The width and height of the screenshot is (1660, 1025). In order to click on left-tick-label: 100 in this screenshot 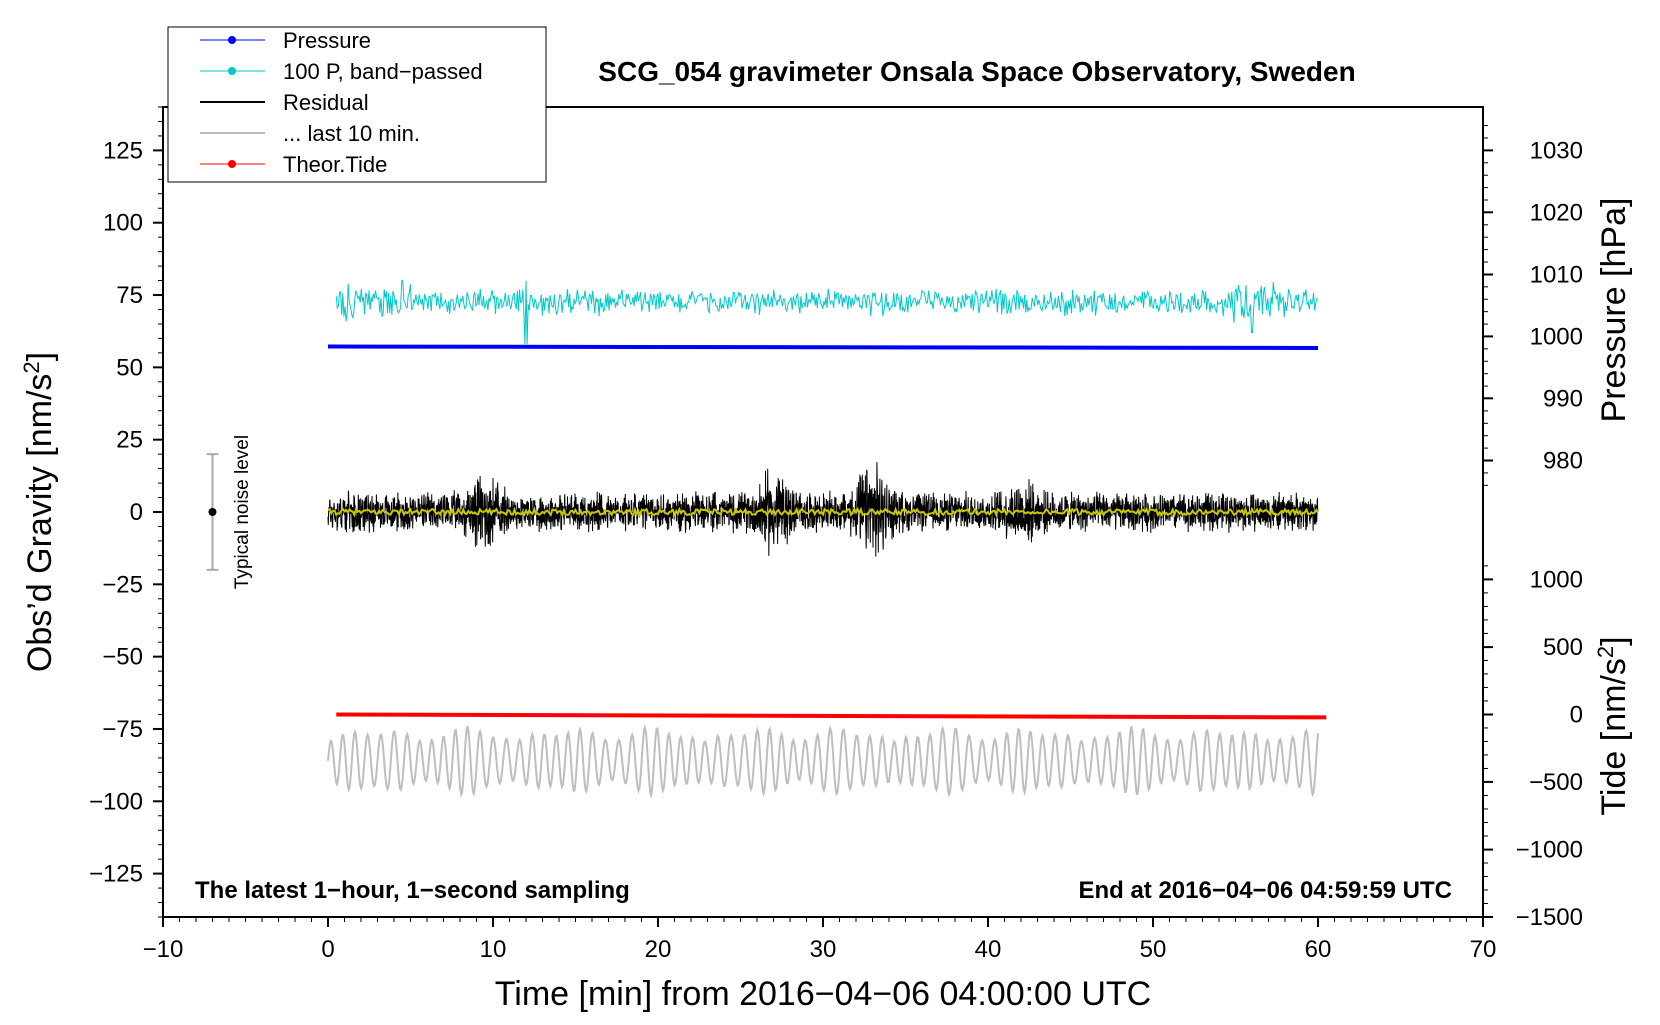, I will do `click(123, 223)`.